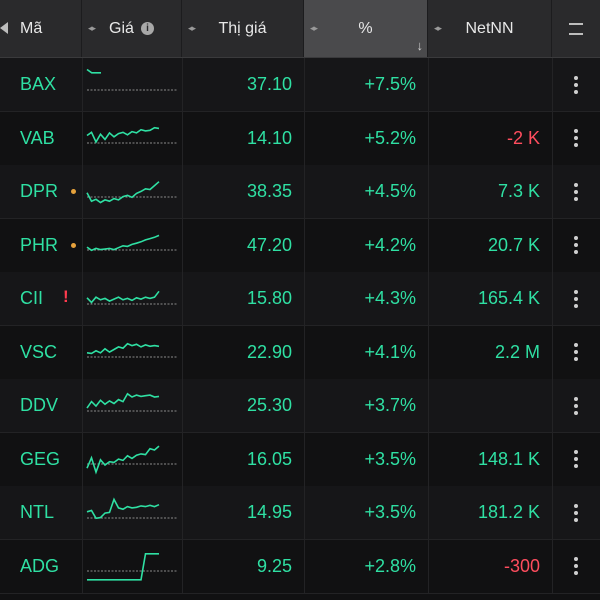 Image resolution: width=600 pixels, height=600 pixels. Describe the element at coordinates (38, 84) in the screenshot. I see `symbol-label: BAX` at that location.